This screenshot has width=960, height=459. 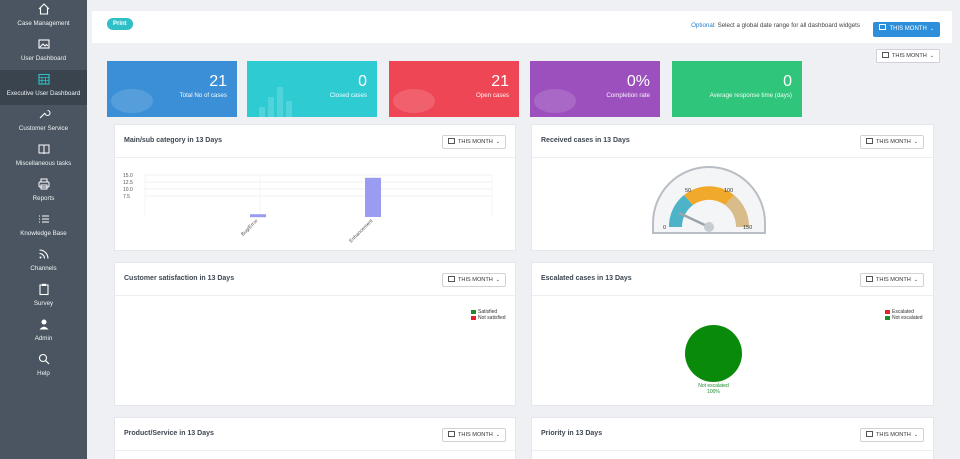 I want to click on sidebar-item-channels: Channels, so click(x=43, y=262).